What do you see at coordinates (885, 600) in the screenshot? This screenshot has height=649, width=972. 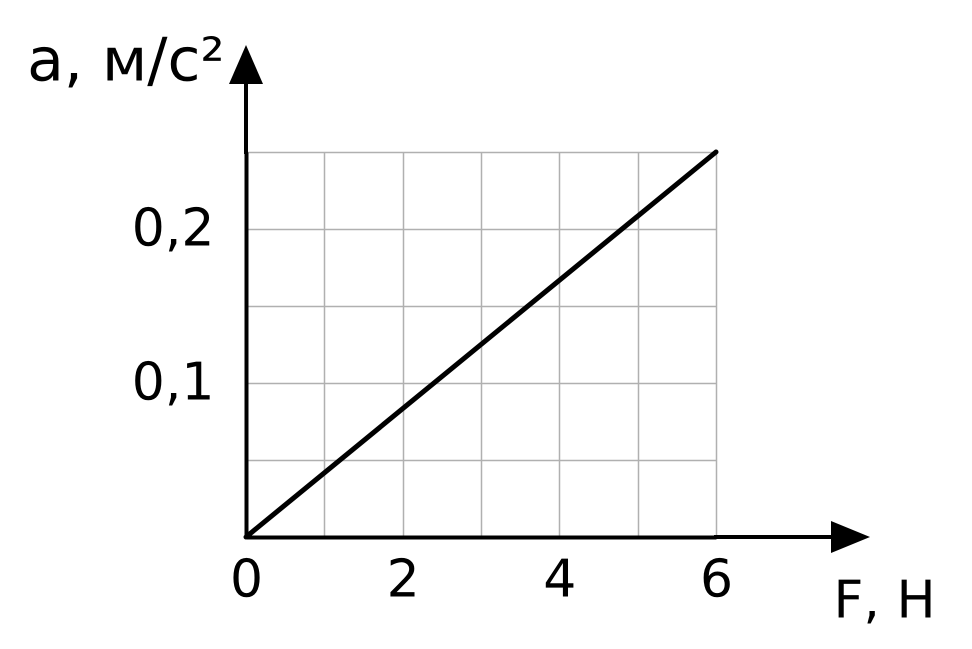 I see `x-axis-title: F, Н` at bounding box center [885, 600].